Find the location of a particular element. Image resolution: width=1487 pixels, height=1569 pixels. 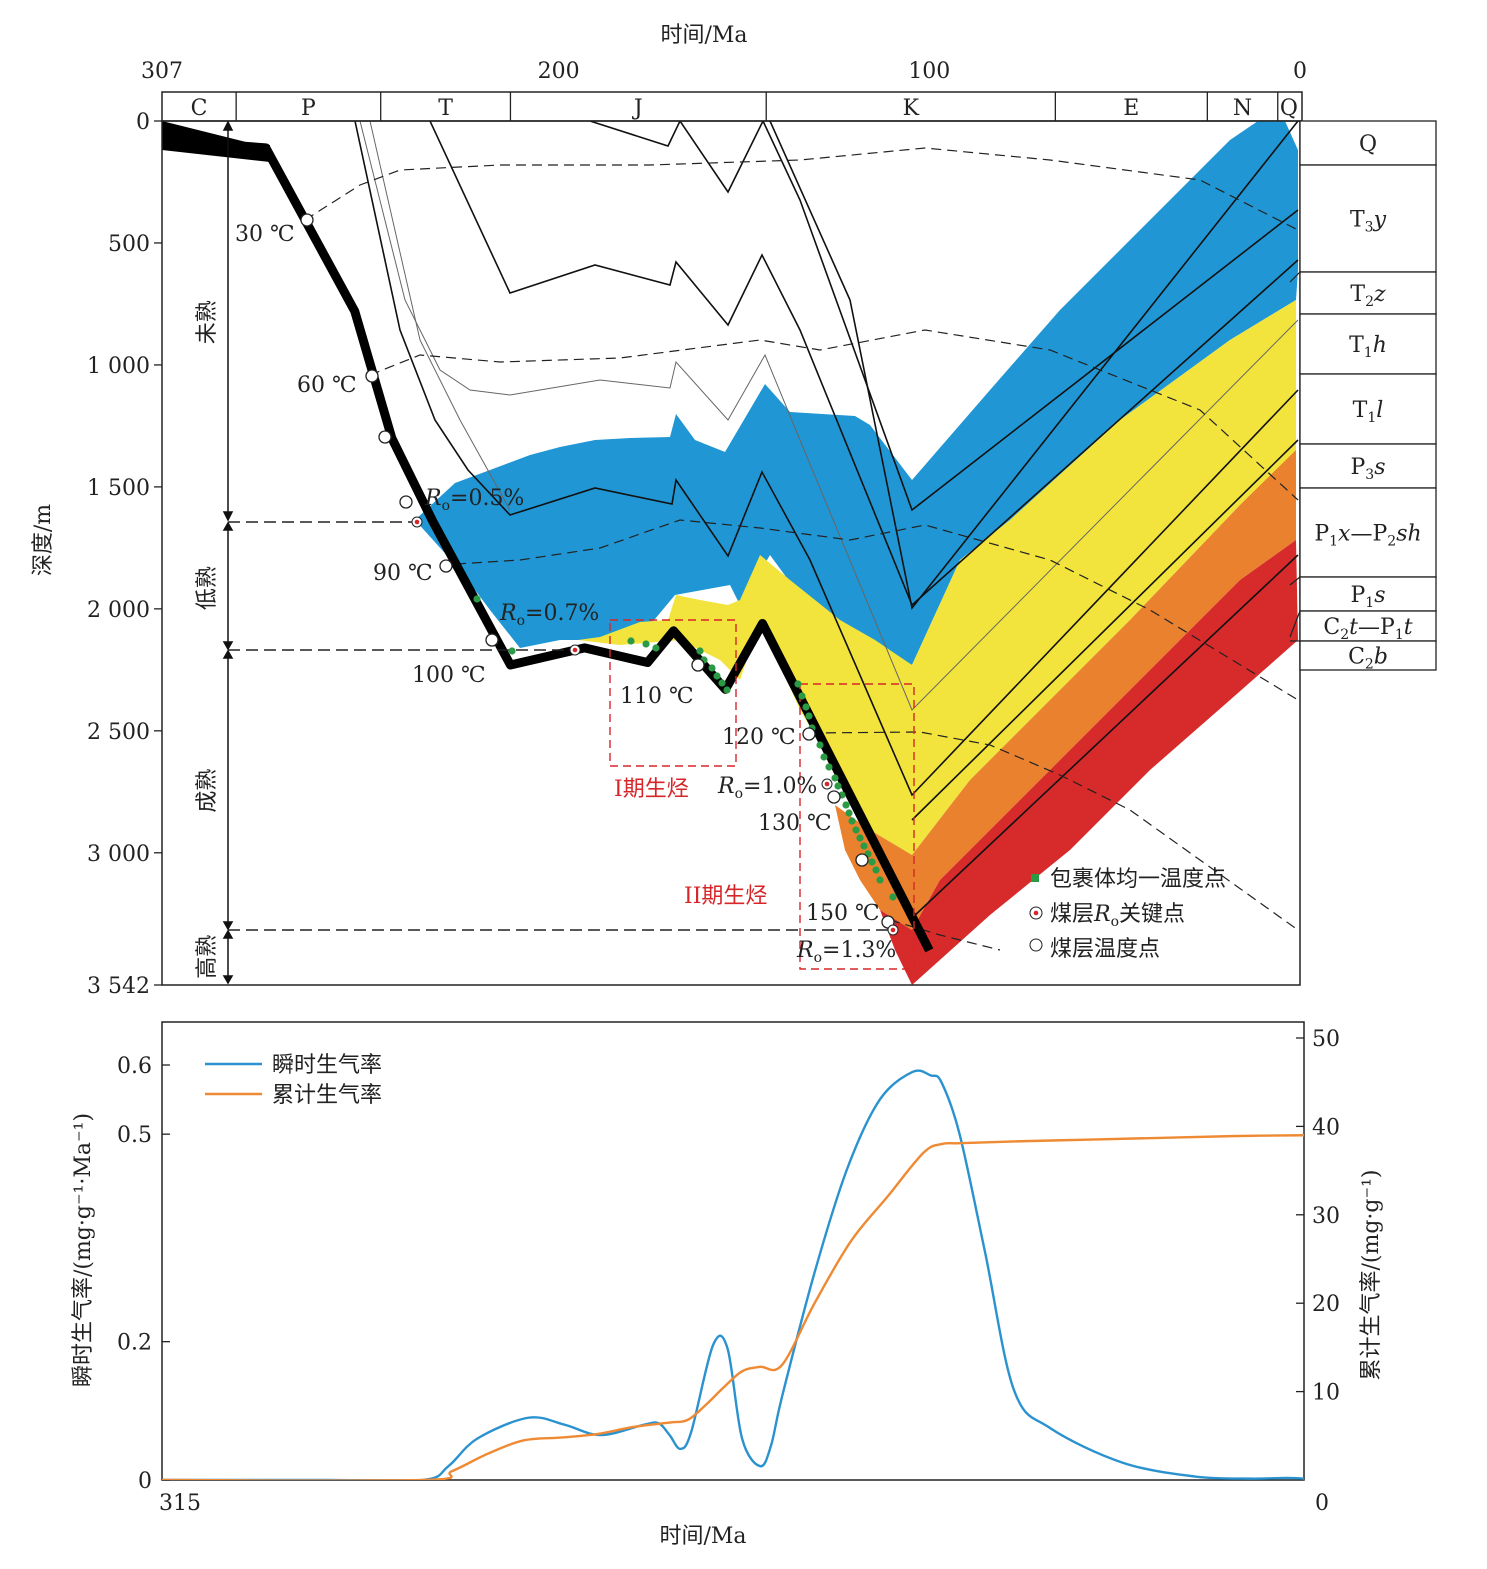

coal-path-start is located at coordinates (216, 141).